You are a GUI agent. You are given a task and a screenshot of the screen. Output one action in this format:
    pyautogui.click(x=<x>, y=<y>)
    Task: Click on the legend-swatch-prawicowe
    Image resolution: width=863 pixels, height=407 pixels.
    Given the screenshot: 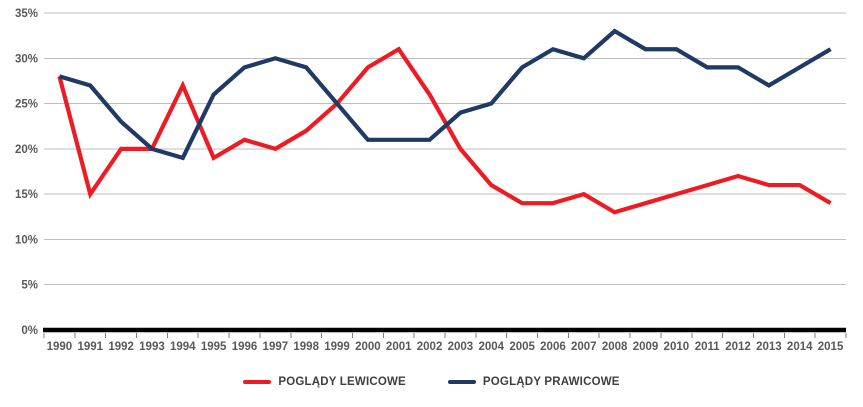 What is the action you would take?
    pyautogui.click(x=461, y=382)
    